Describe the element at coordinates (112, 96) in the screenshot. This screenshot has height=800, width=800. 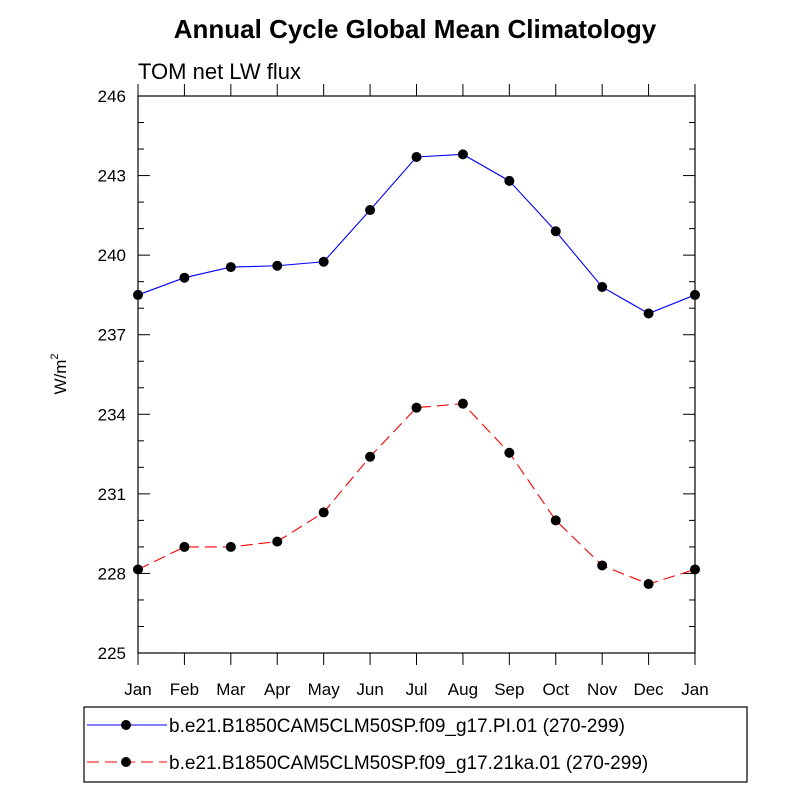
I see `y-tick-label: 246` at that location.